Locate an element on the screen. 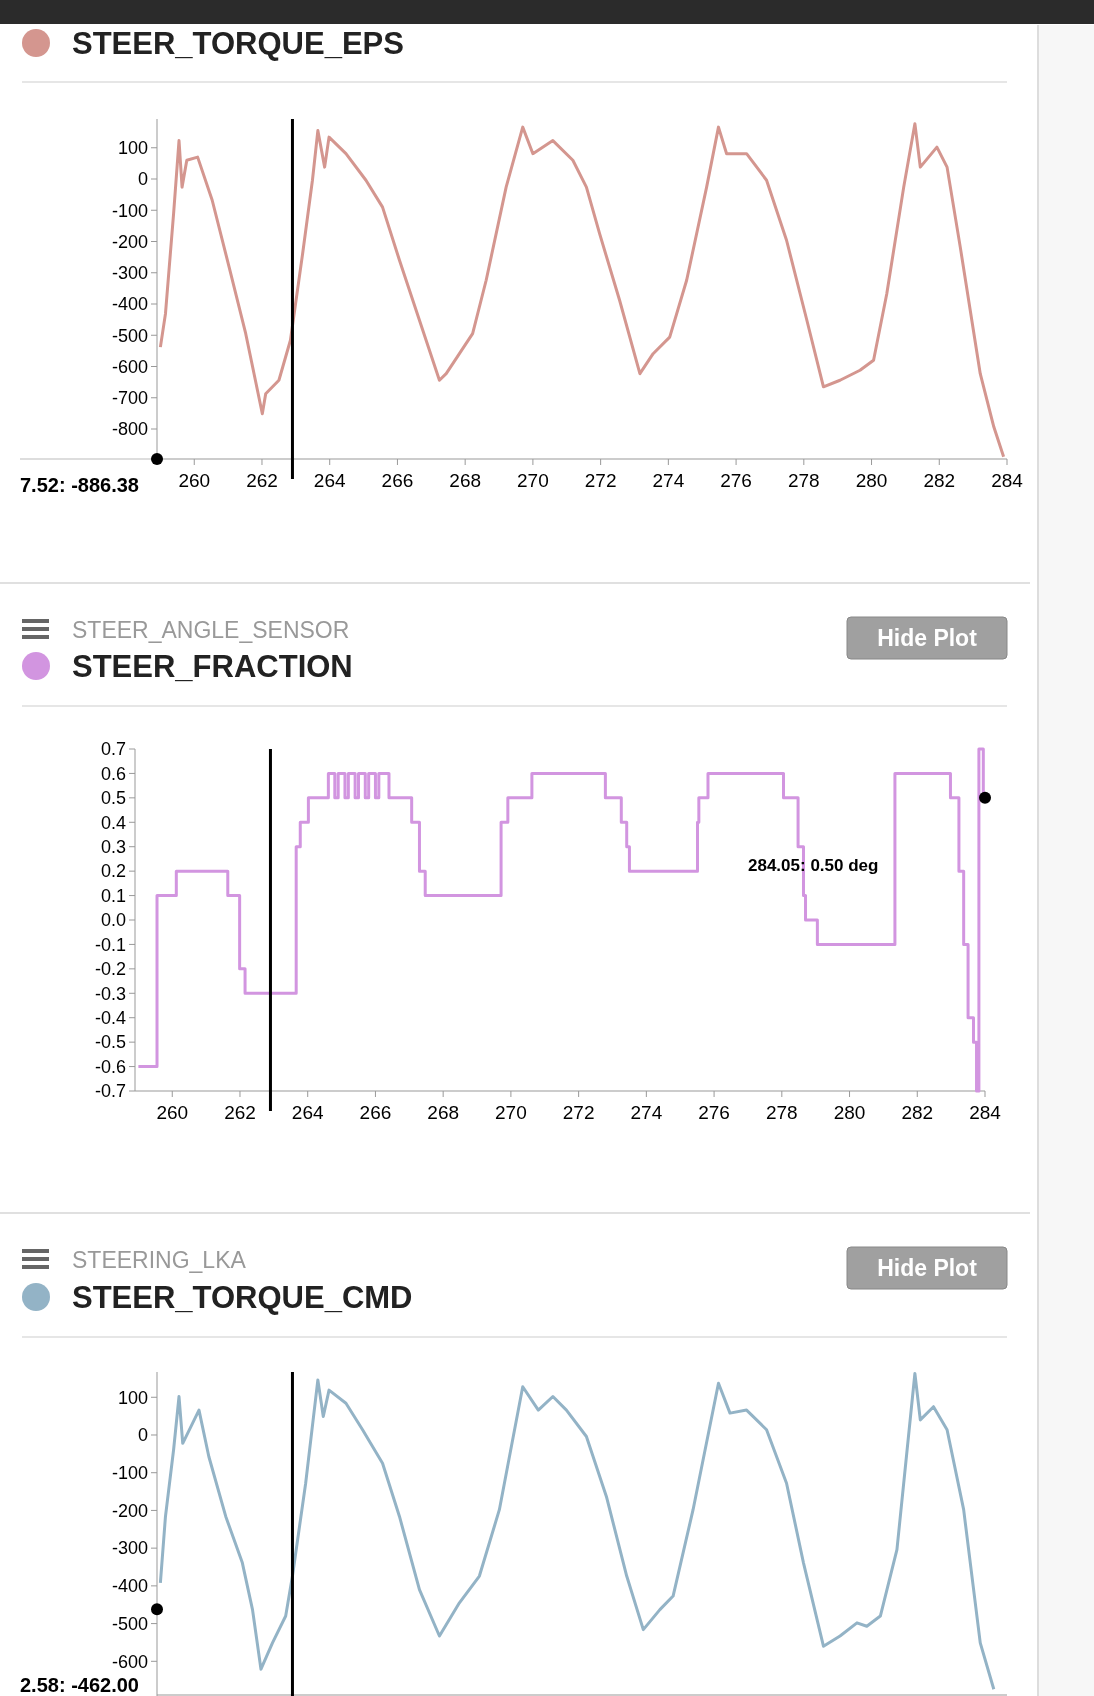 The width and height of the screenshot is (1094, 1696). legend-label: STEER_TORQUE_CMD is located at coordinates (242, 1297).